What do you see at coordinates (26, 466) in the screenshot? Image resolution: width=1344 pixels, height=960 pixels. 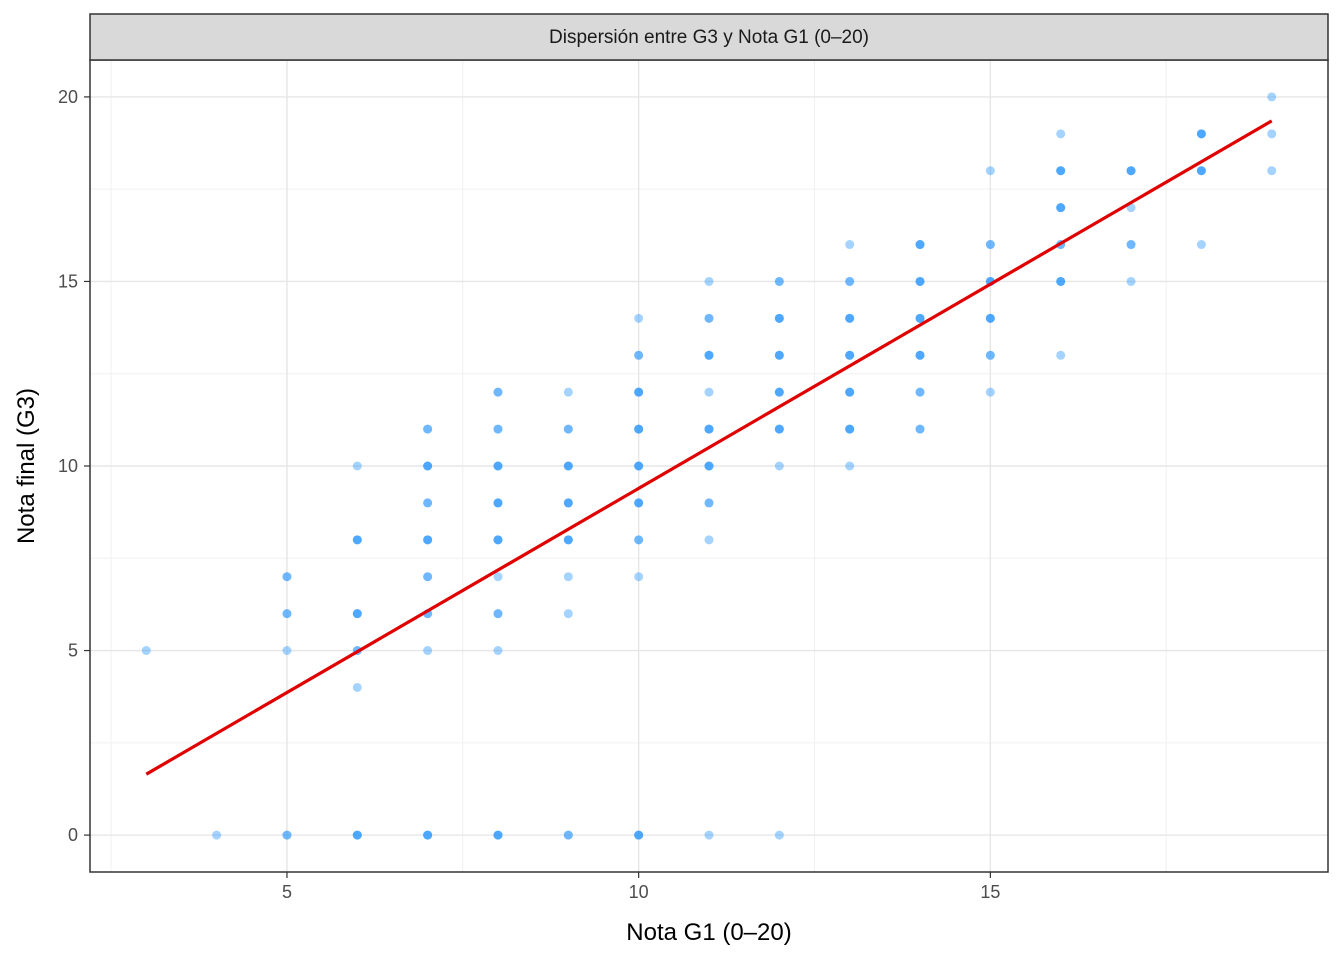 I see `y-axis-title: Nota final (G3)` at bounding box center [26, 466].